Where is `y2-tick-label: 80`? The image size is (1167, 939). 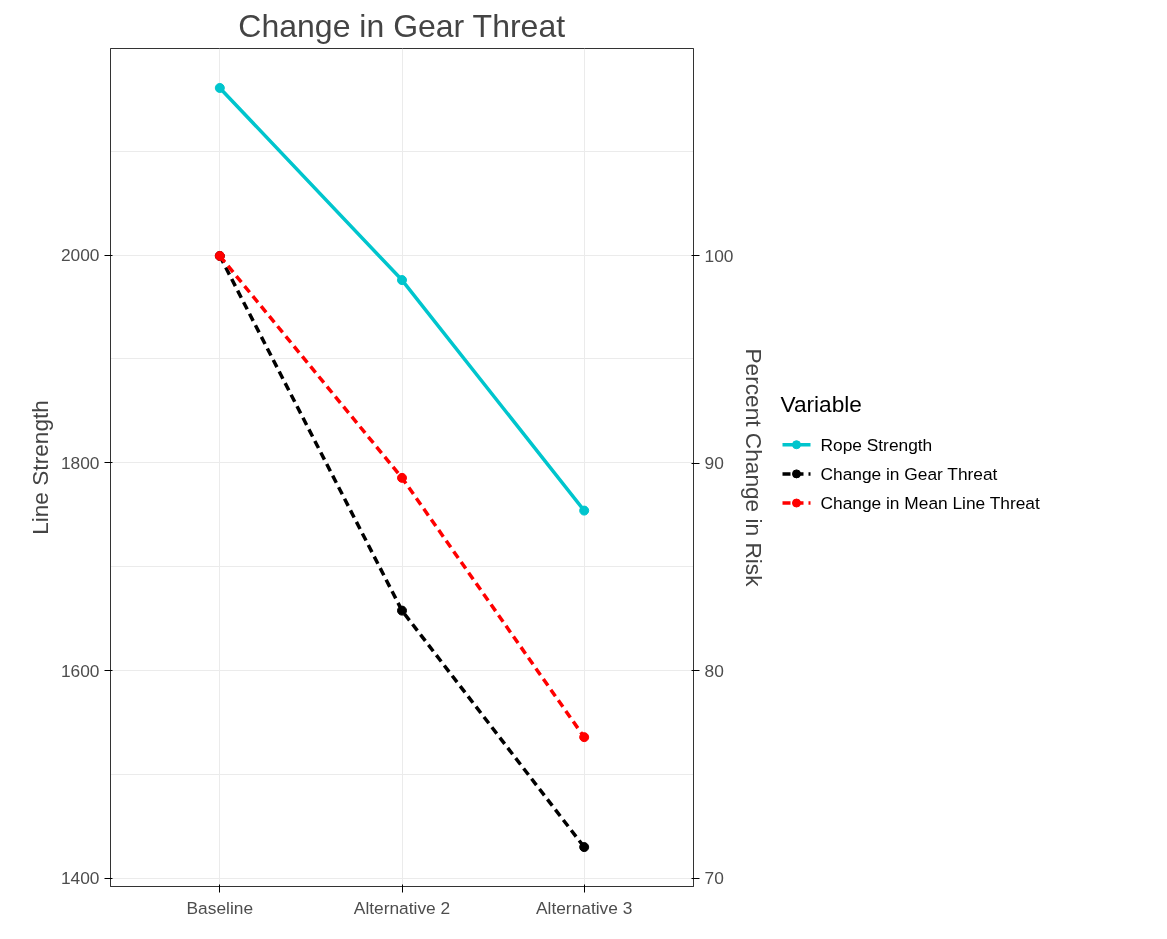
y2-tick-label: 80 is located at coordinates (714, 670).